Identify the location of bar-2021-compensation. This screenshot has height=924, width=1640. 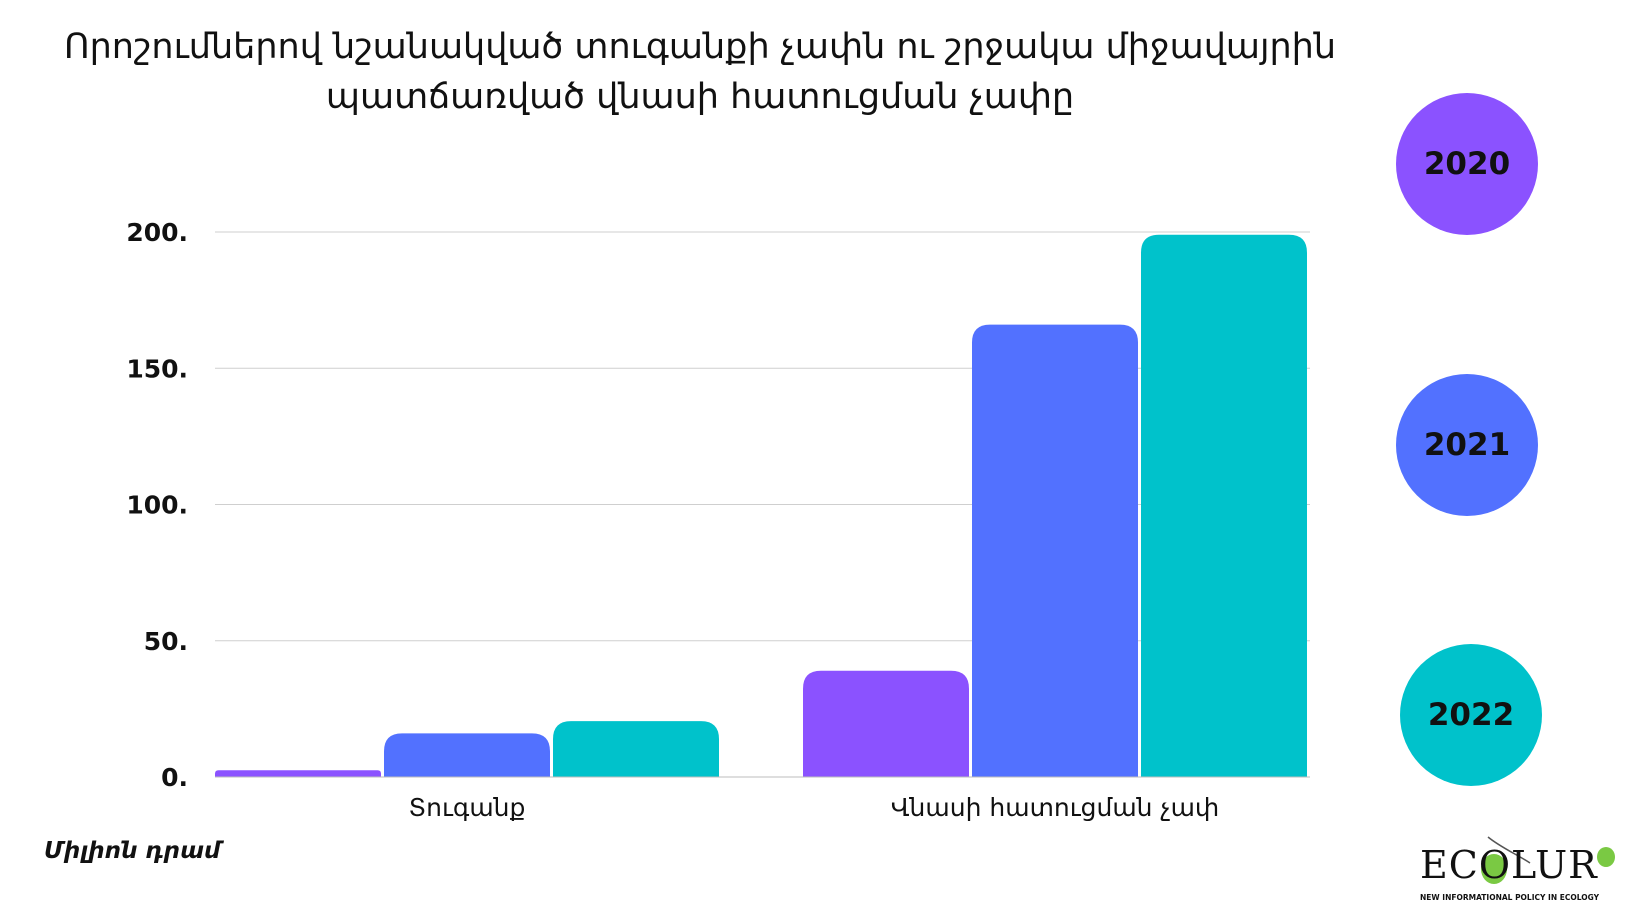
(1055, 550).